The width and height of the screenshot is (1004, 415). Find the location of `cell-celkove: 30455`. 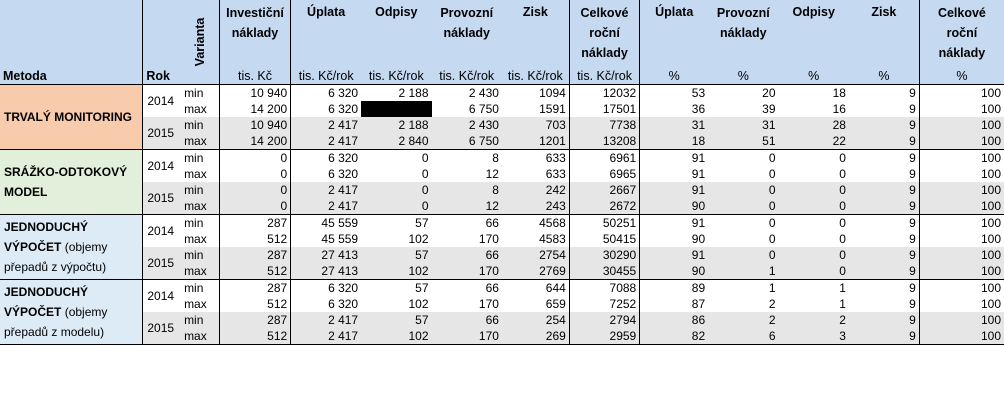

cell-celkove: 30455 is located at coordinates (605, 271).